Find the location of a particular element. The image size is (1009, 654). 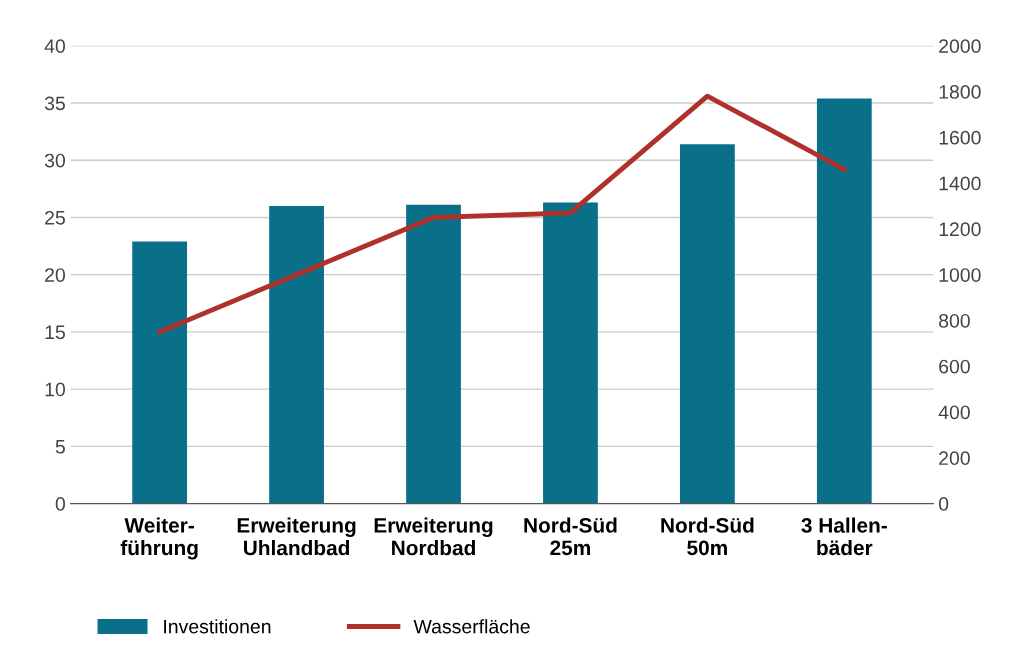

y-tick-label: 5 is located at coordinates (60, 447).